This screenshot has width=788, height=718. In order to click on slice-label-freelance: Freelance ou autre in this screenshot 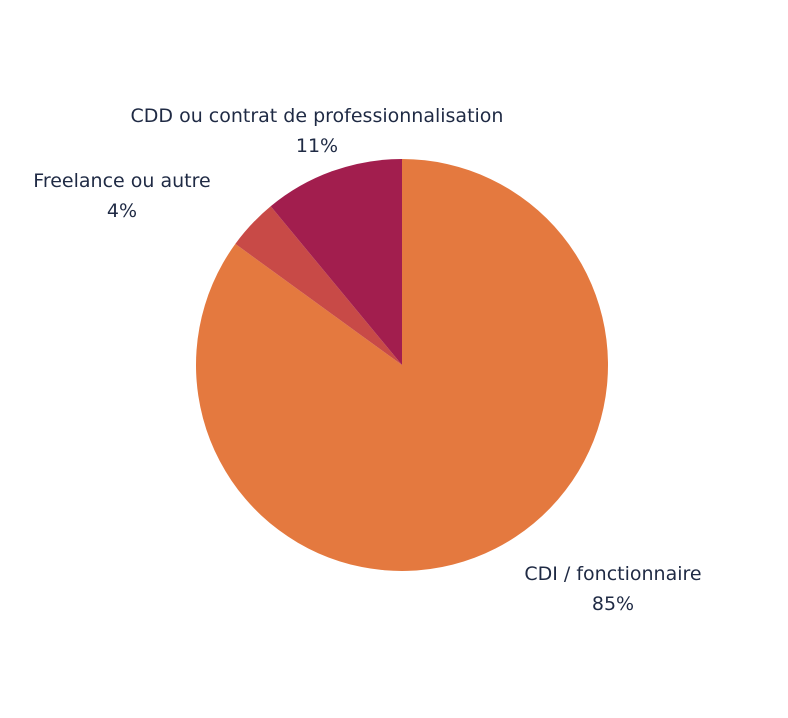, I will do `click(121, 181)`.